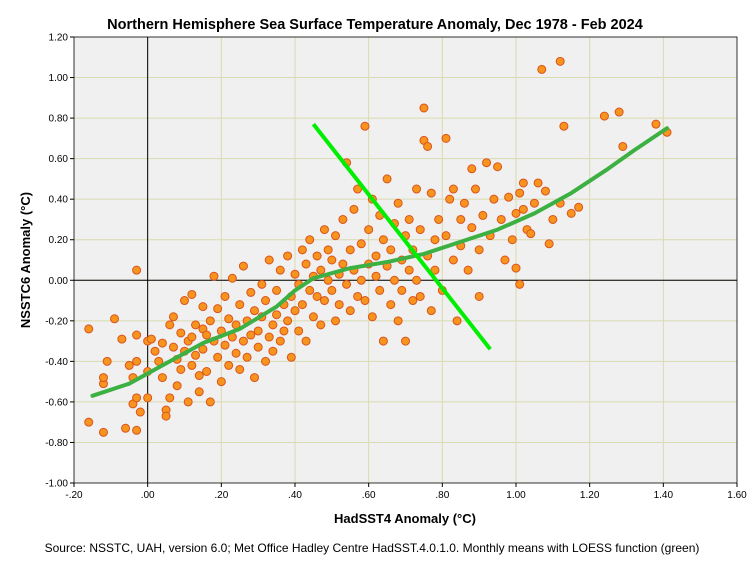  I want to click on x-tick-label: 1.00, so click(516, 495).